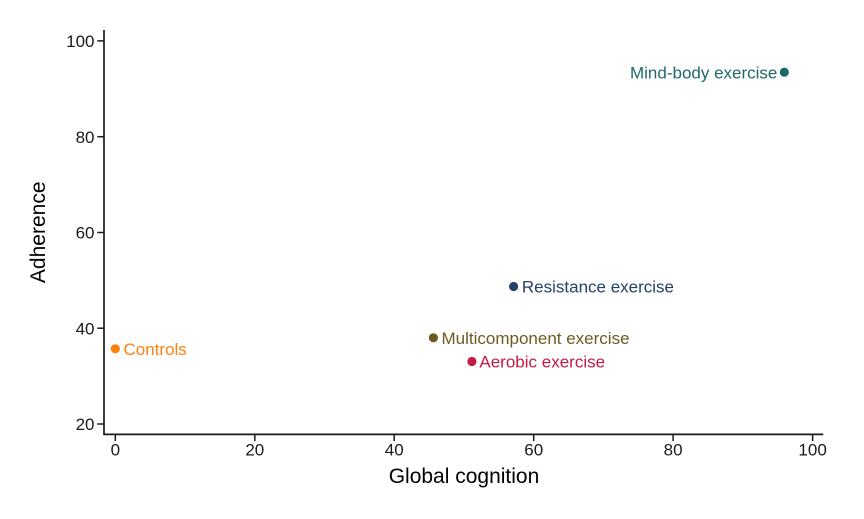 The image size is (864, 519). Describe the element at coordinates (155, 349) in the screenshot. I see `svg-text: Controls` at that location.